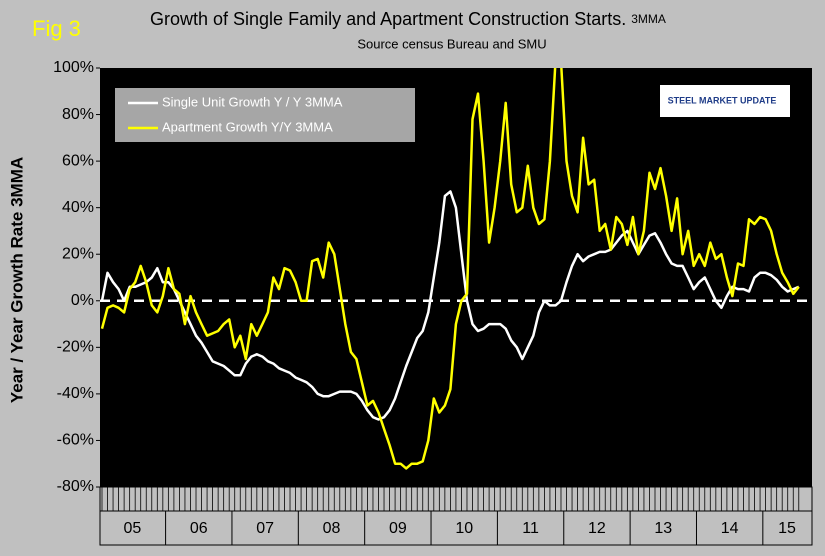 The width and height of the screenshot is (825, 556). I want to click on x-tick-label: 05, so click(133, 528).